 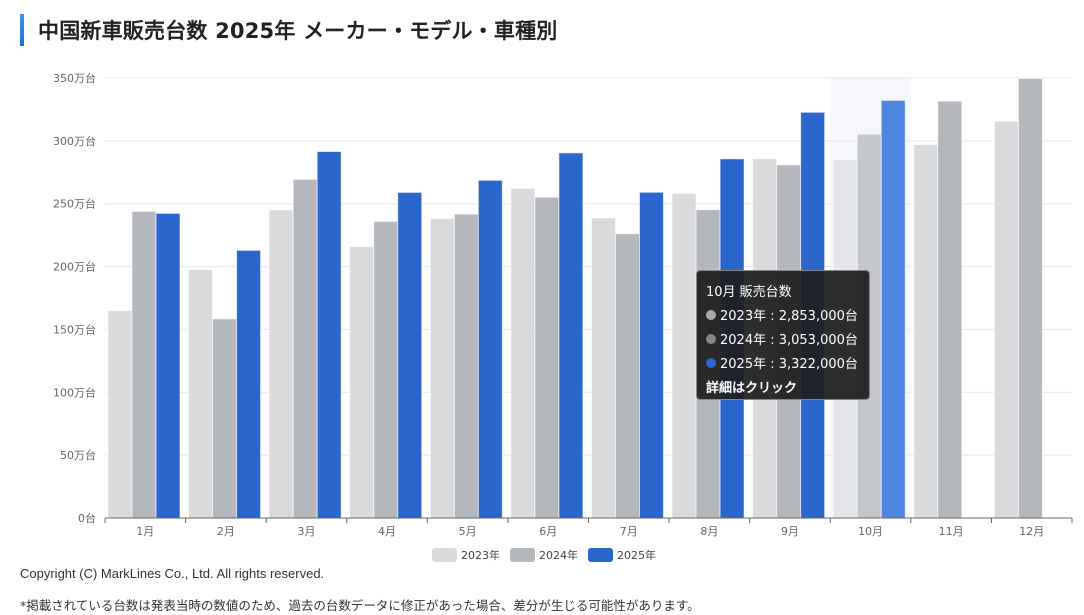 I want to click on bar-2023年-7月, so click(x=603, y=368).